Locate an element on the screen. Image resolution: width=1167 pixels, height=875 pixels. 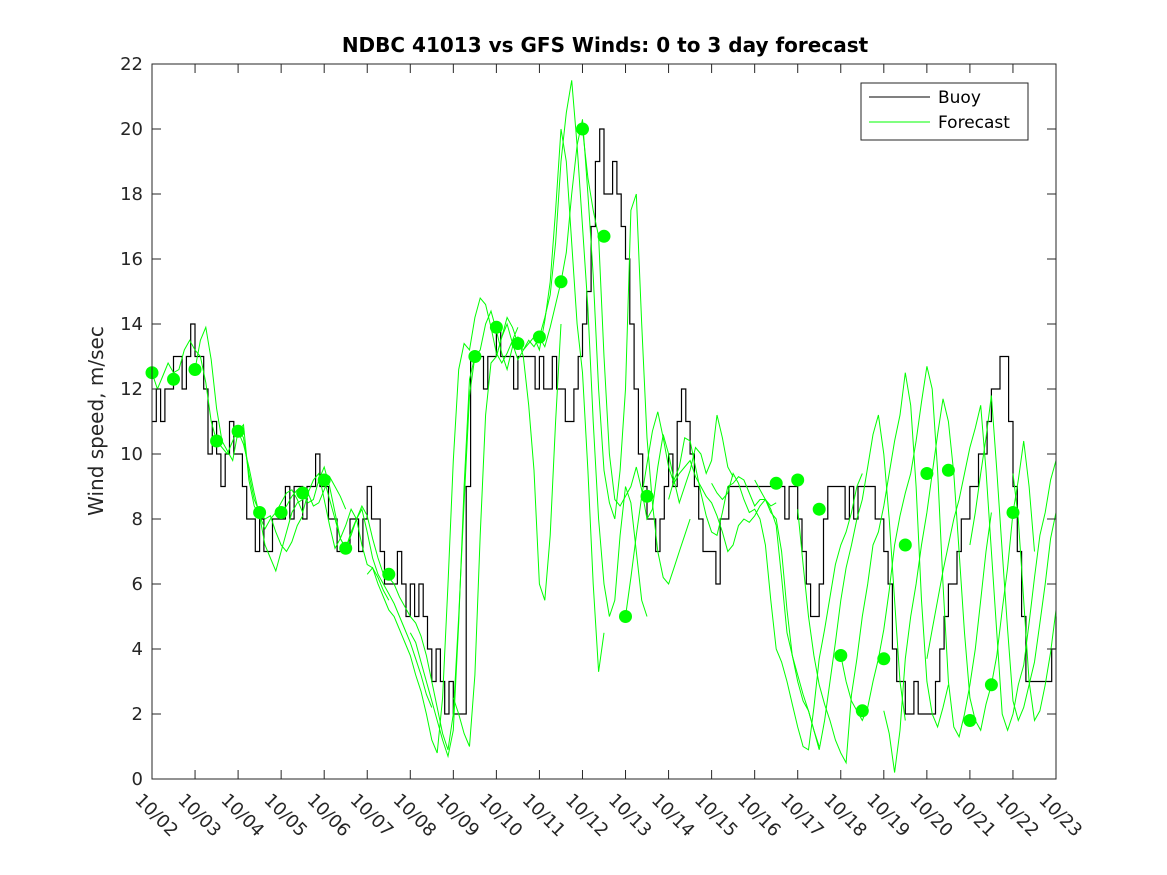
y-tick-label-10: 20 is located at coordinates (131, 129).